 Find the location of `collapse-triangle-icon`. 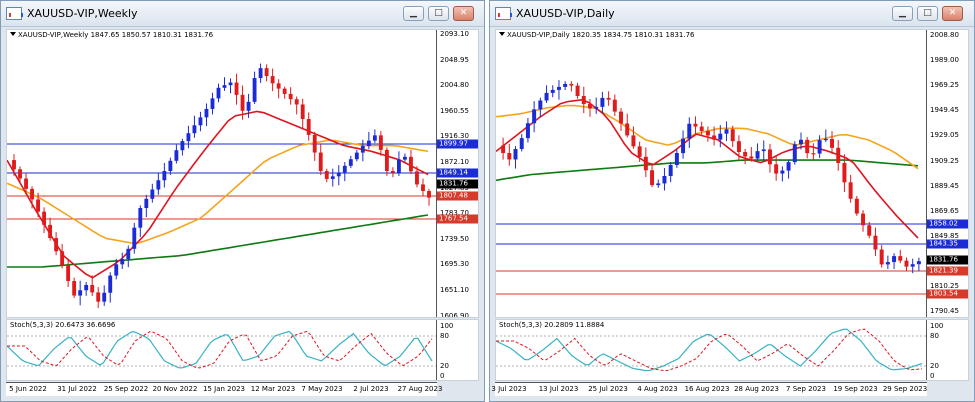

collapse-triangle-icon is located at coordinates (13, 34).